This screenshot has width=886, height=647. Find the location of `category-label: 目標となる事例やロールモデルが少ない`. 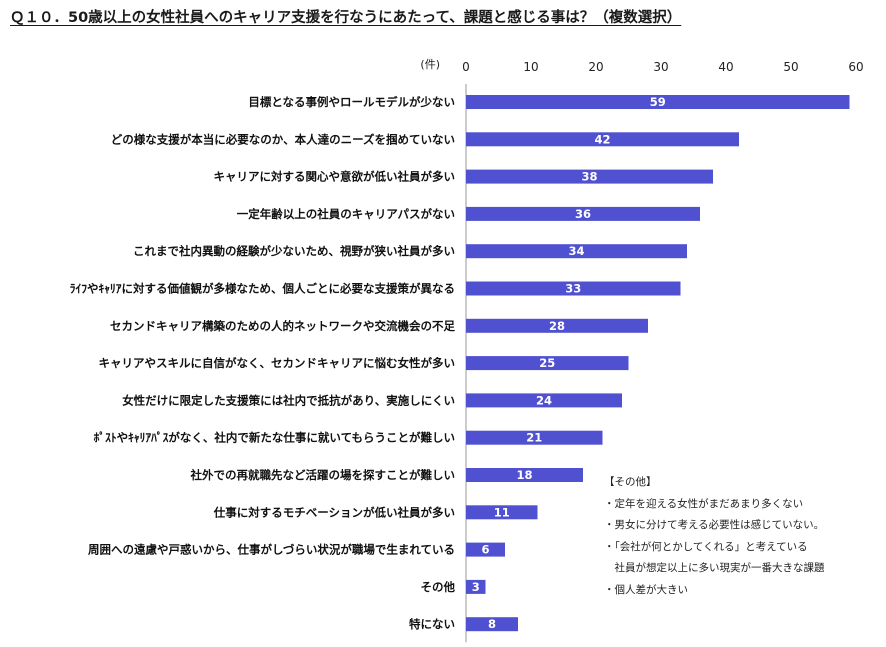

category-label: 目標となる事例やロールモデルが少ない is located at coordinates (351, 102).